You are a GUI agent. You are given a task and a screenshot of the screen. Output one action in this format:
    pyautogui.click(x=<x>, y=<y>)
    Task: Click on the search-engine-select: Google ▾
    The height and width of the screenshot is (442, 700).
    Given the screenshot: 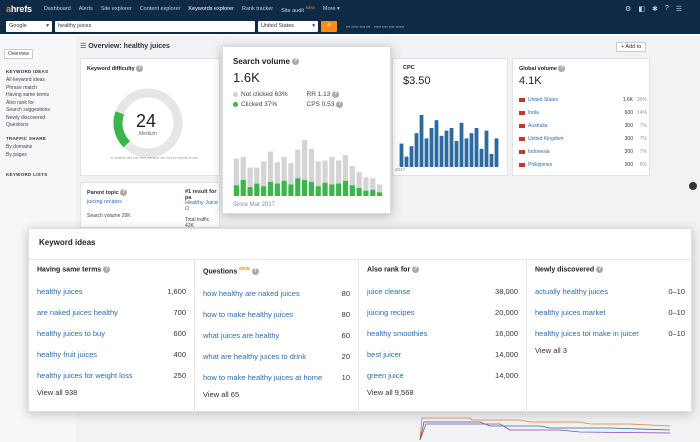 What is the action you would take?
    pyautogui.click(x=29, y=26)
    